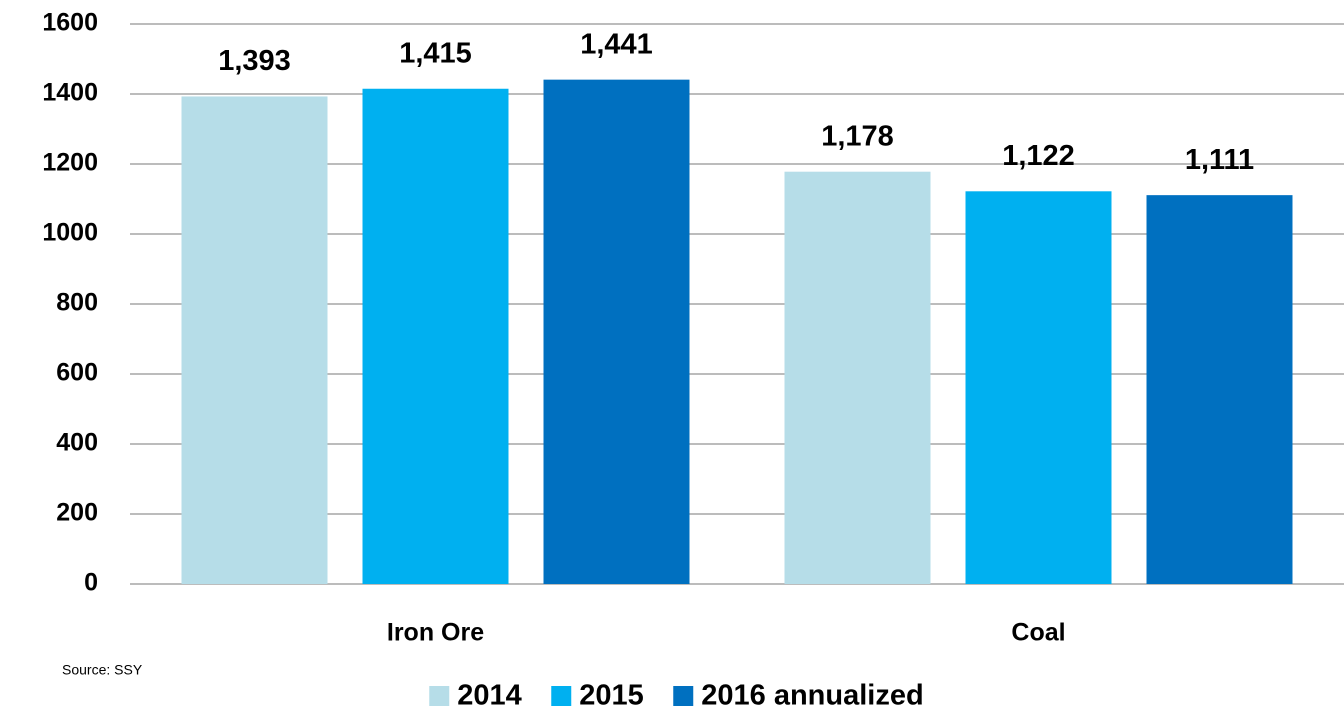  What do you see at coordinates (77, 443) in the screenshot?
I see `y-tick-label: 400` at bounding box center [77, 443].